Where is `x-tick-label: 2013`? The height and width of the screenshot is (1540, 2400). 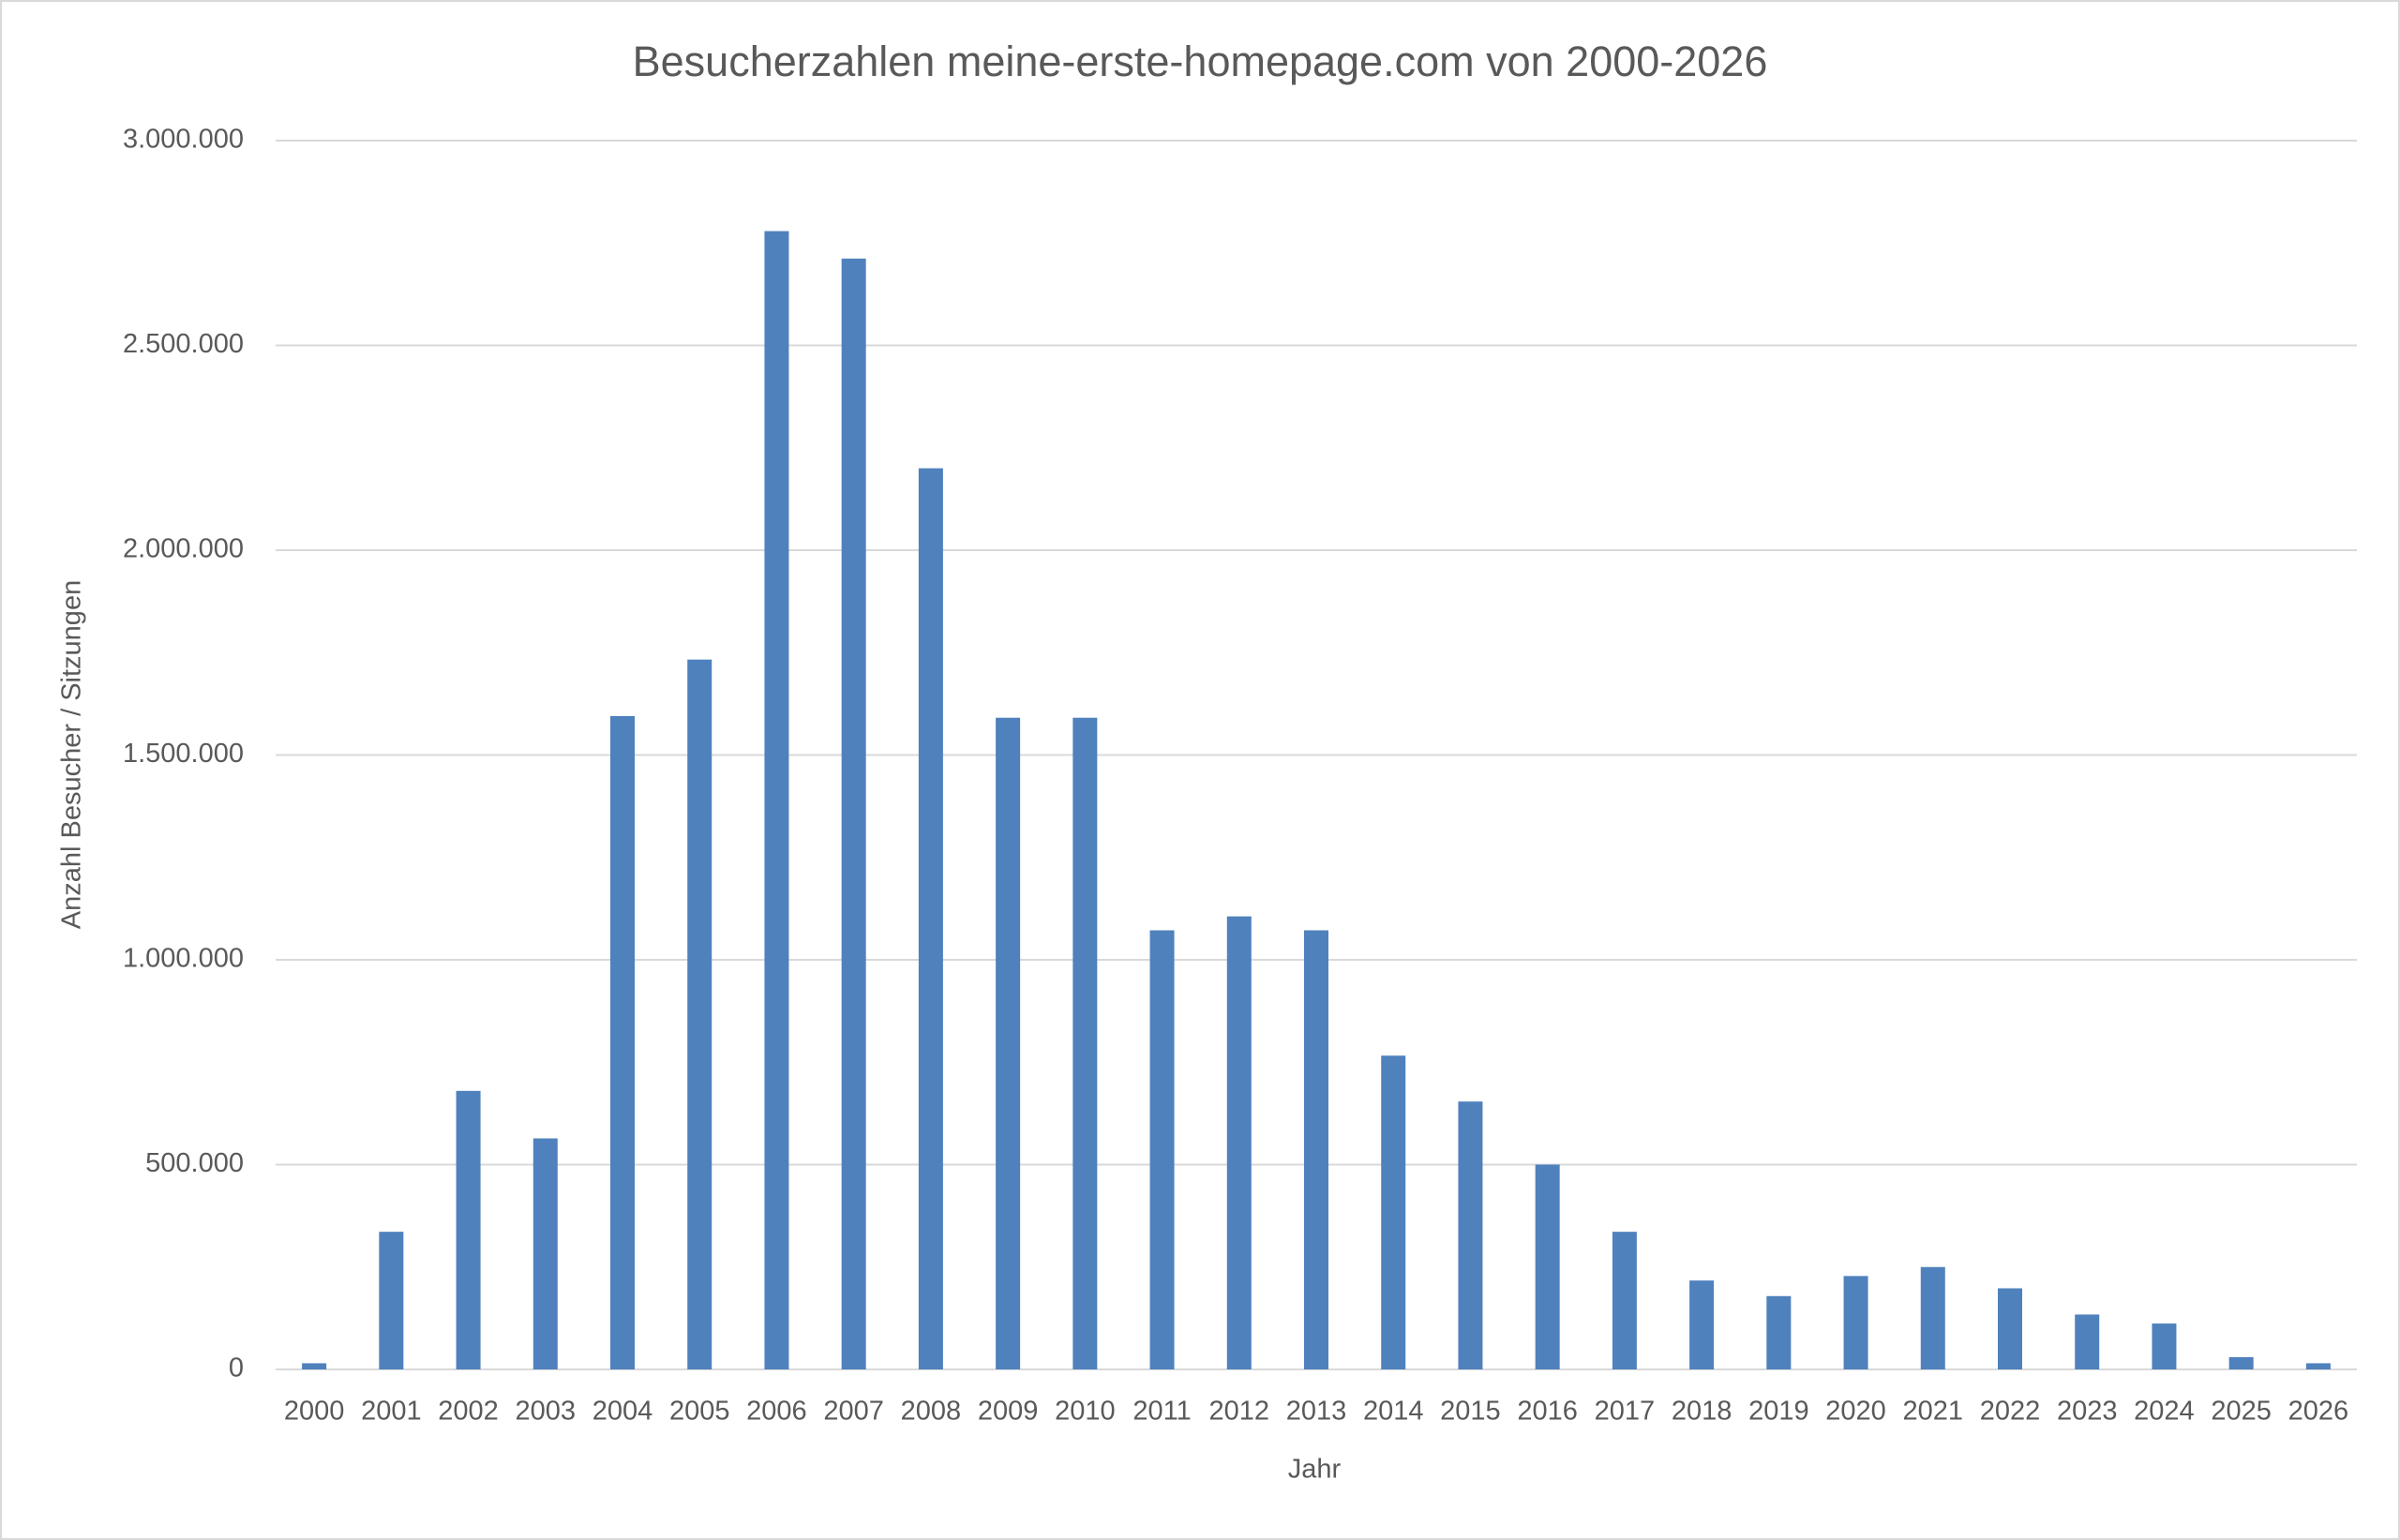 x-tick-label: 2013 is located at coordinates (1316, 1412).